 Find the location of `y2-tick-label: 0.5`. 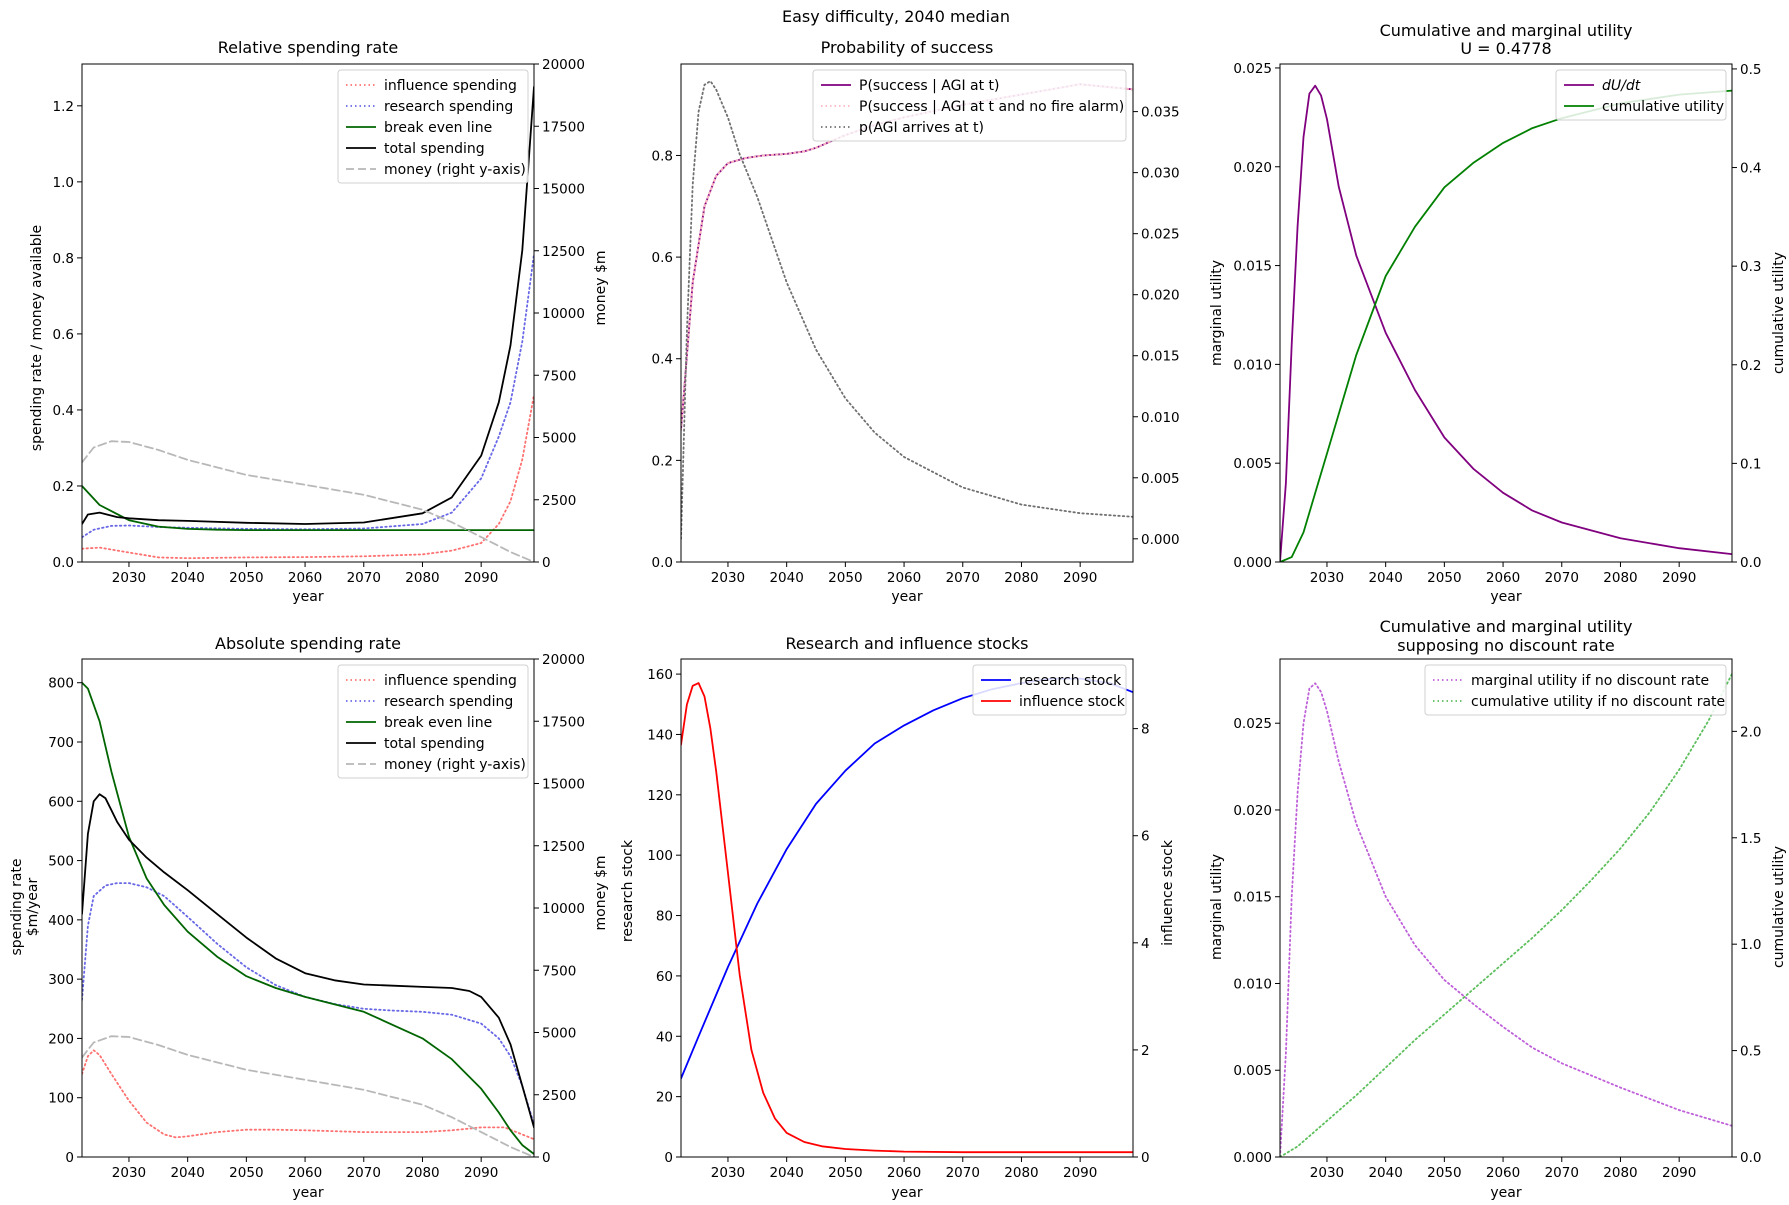

y2-tick-label: 0.5 is located at coordinates (1750, 70).